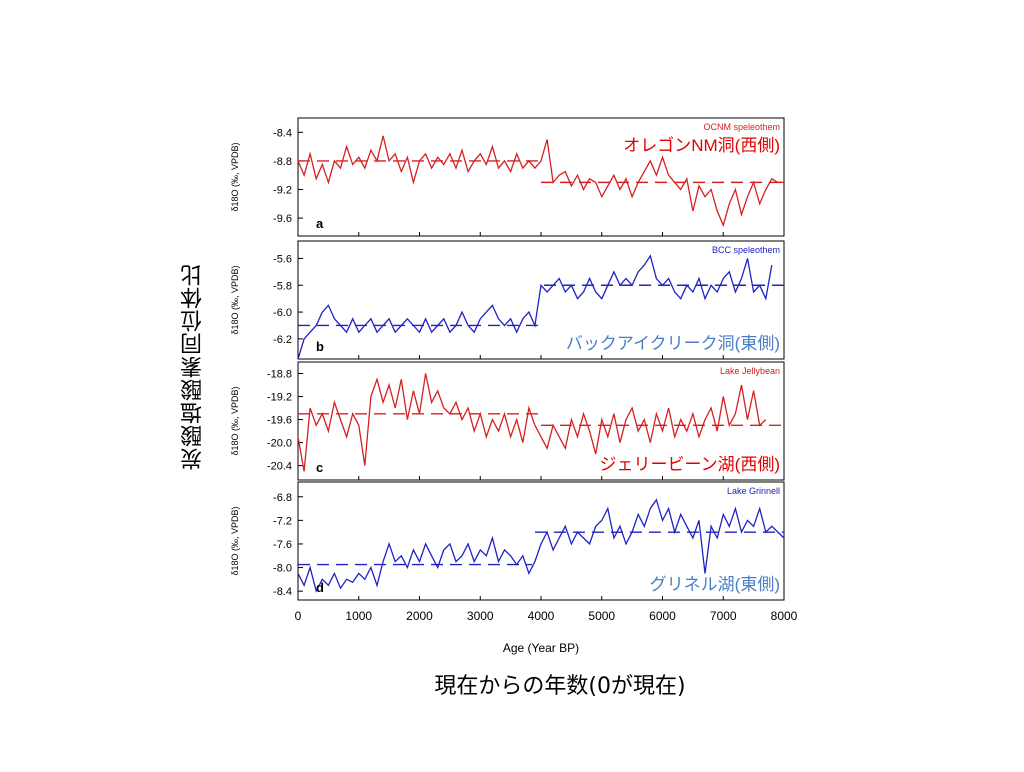 This screenshot has height=772, width=1024. I want to click on overall-x-axis-title: 現在からの年数(0が現在), so click(560, 686).